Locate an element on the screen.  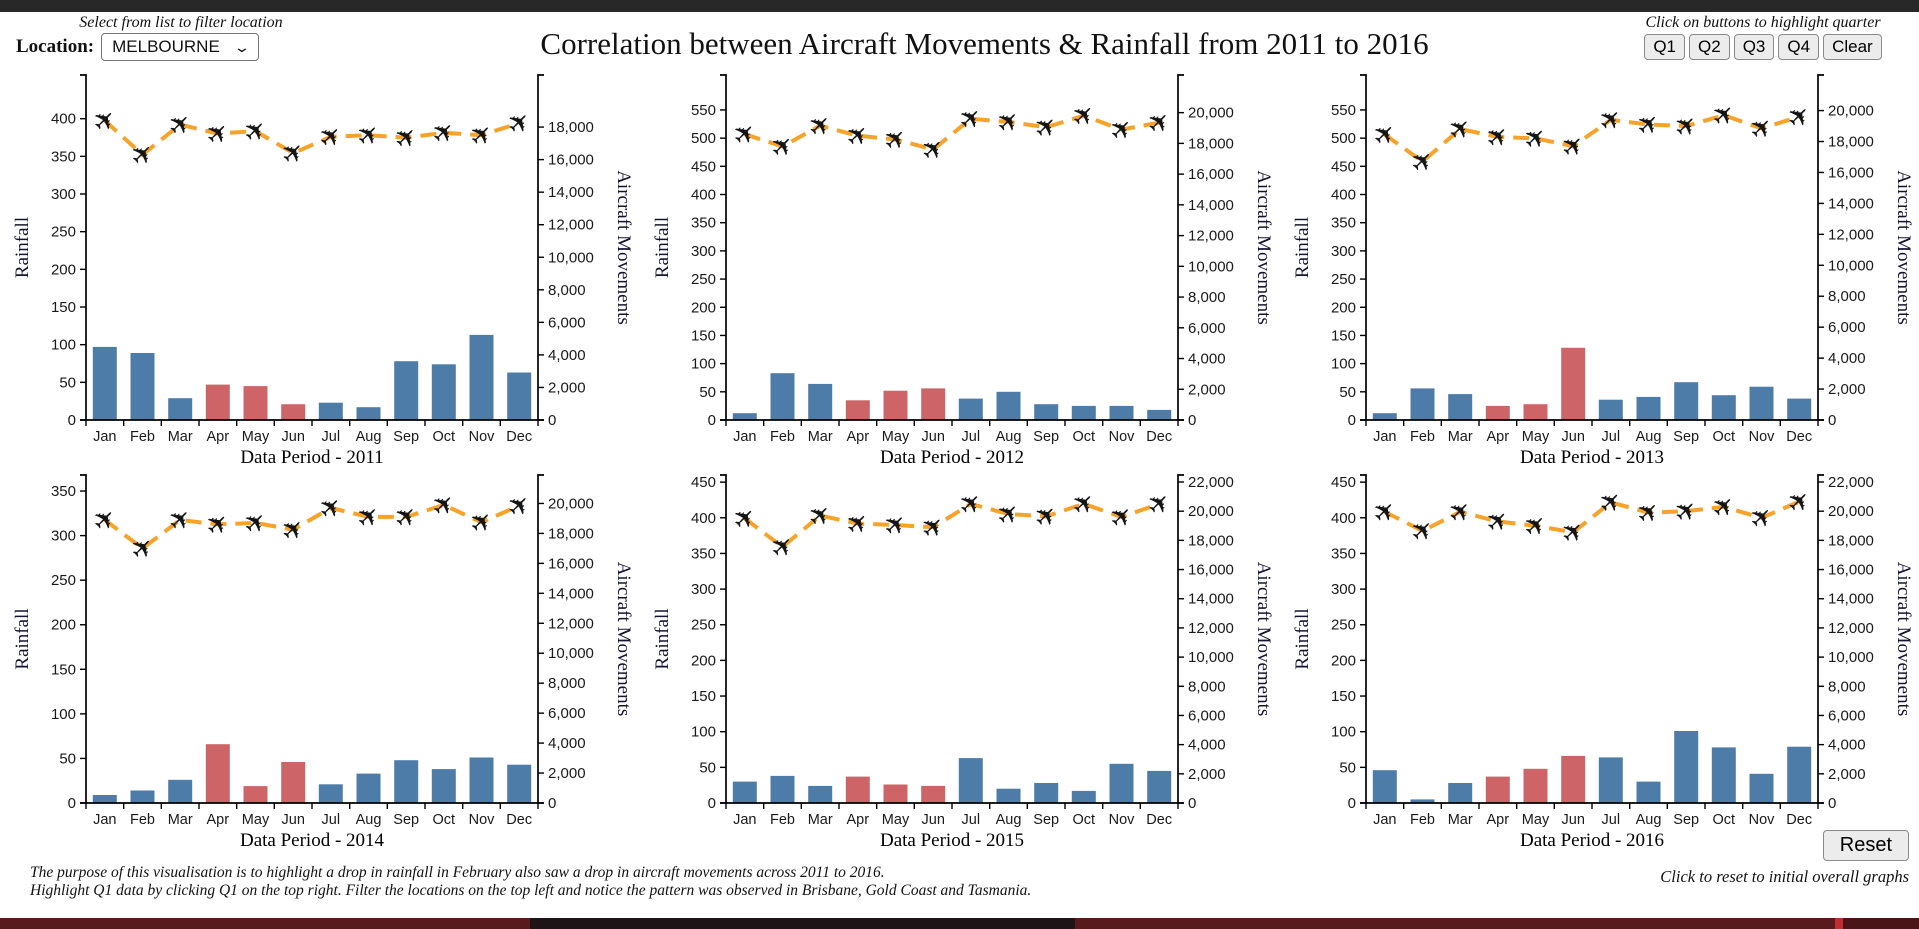
aircraft-marker-feb: ✈ is located at coordinates (782, 146).